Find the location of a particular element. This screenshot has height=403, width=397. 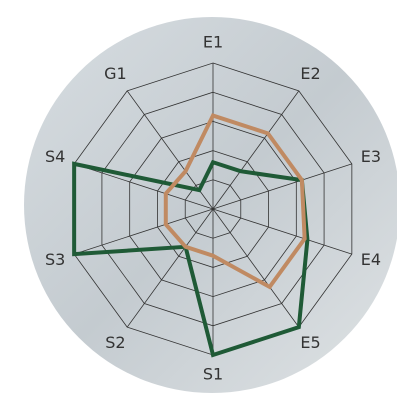

axis-label: G1 is located at coordinates (115, 73).